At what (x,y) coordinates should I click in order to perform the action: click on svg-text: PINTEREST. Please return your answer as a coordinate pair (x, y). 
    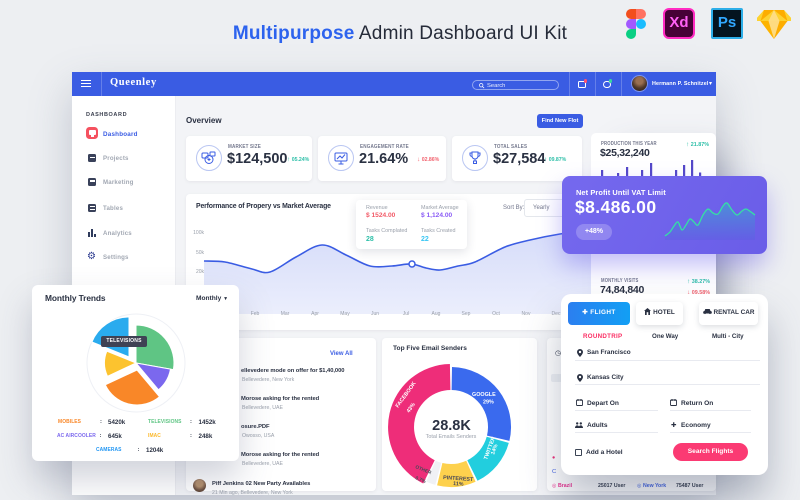
    Looking at the image, I should click on (458, 479).